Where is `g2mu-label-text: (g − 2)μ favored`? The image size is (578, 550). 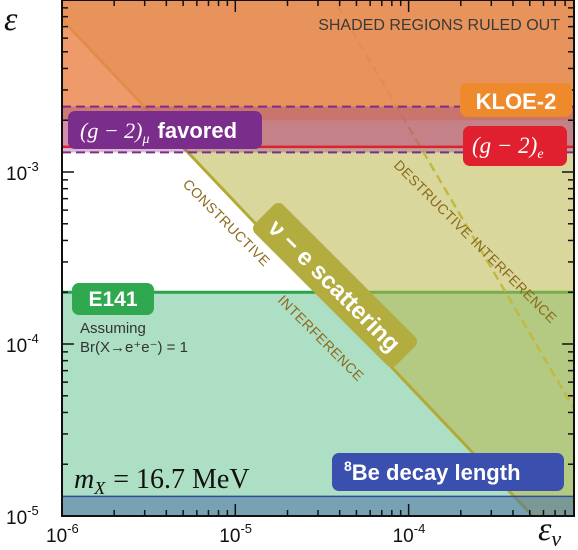 g2mu-label-text: (g − 2)μ favored is located at coordinates (158, 132).